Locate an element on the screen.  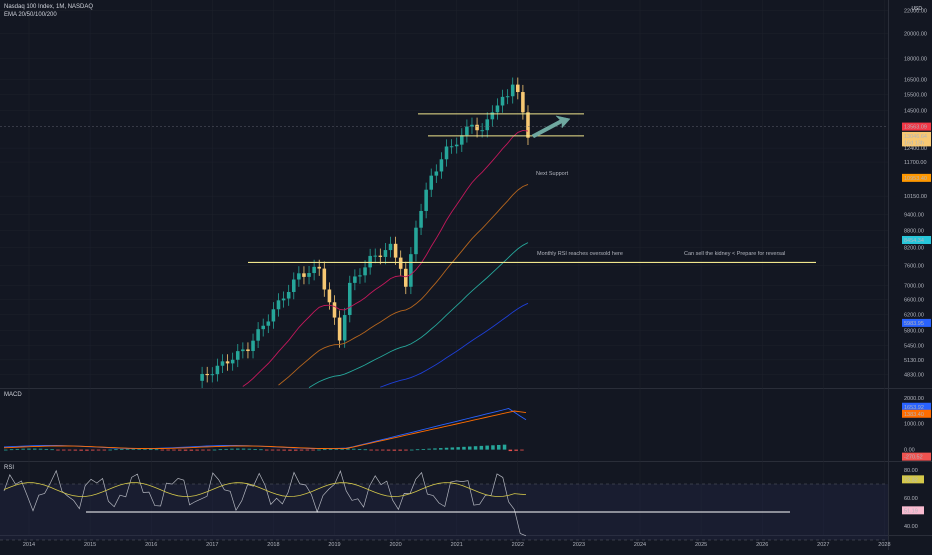
year-tick-label: 2024 is located at coordinates (640, 545).